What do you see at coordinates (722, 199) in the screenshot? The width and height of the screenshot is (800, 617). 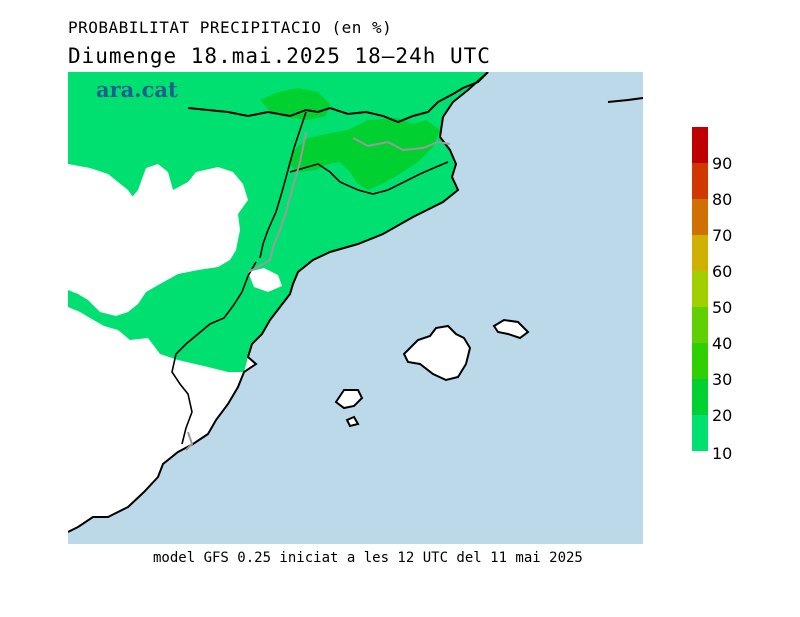 I see `legend-label-80: 80` at bounding box center [722, 199].